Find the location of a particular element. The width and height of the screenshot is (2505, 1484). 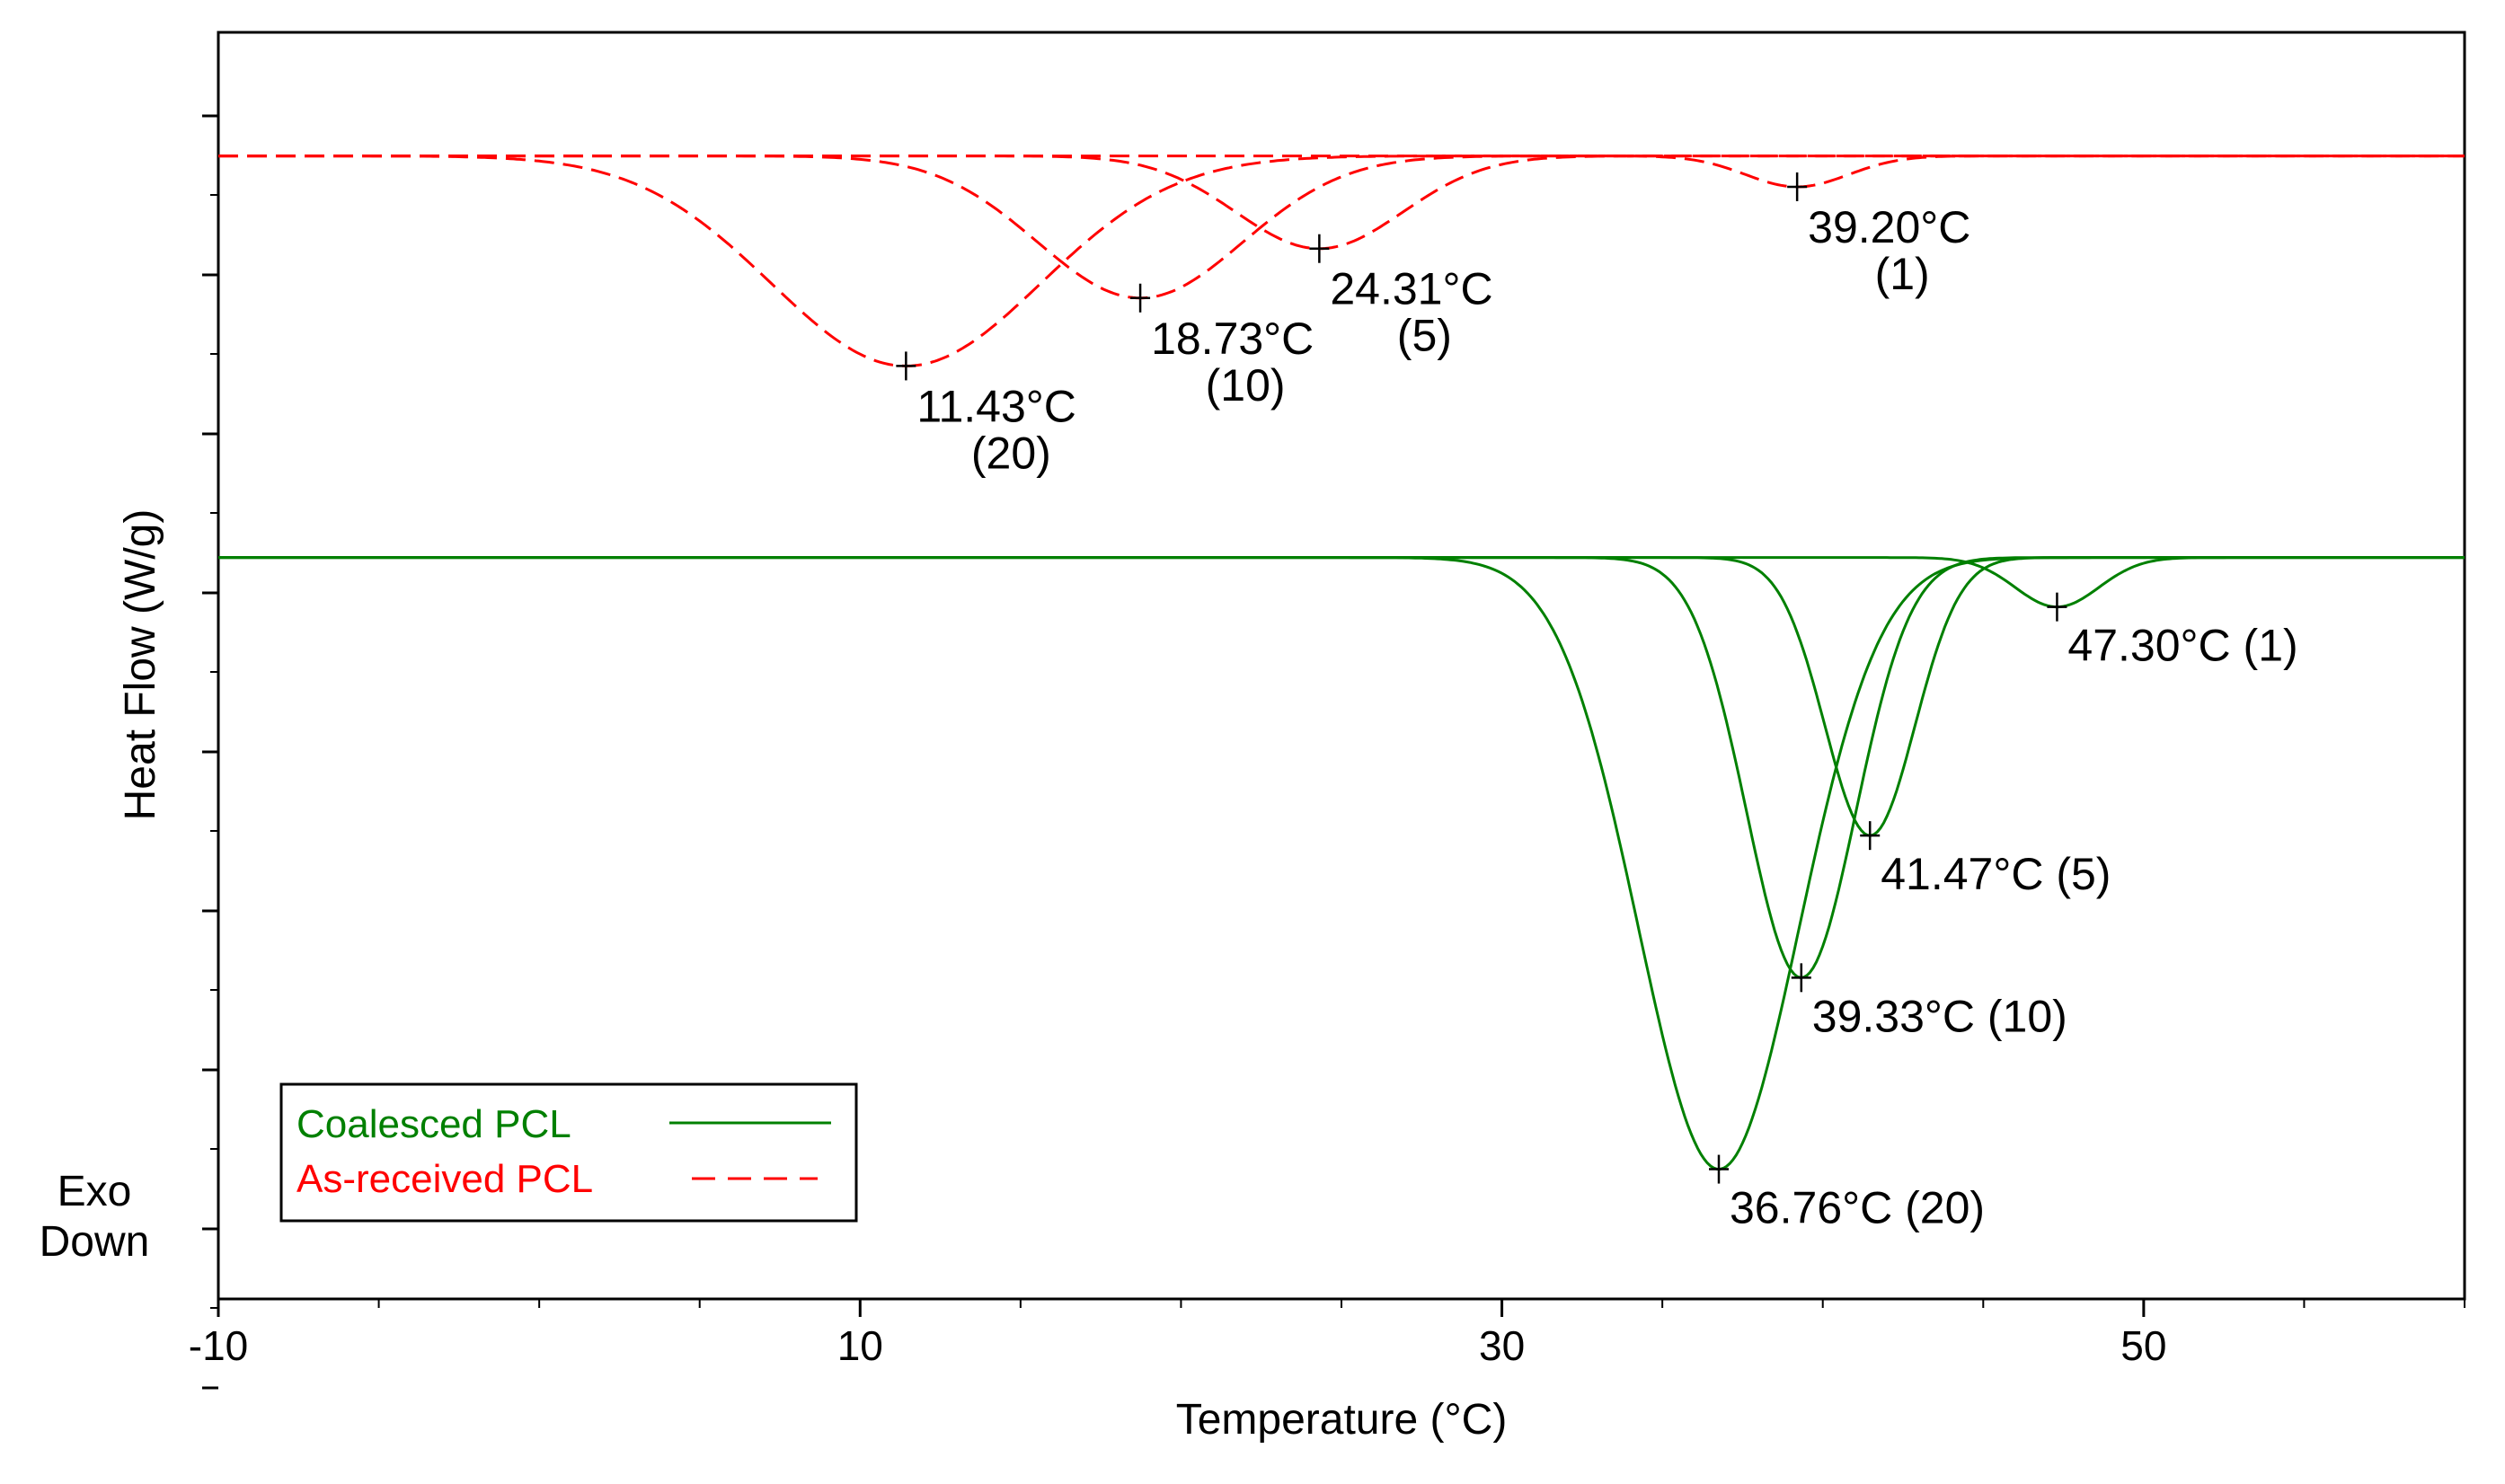

legend-label-as-received: As-received PCL is located at coordinates (445, 1179).